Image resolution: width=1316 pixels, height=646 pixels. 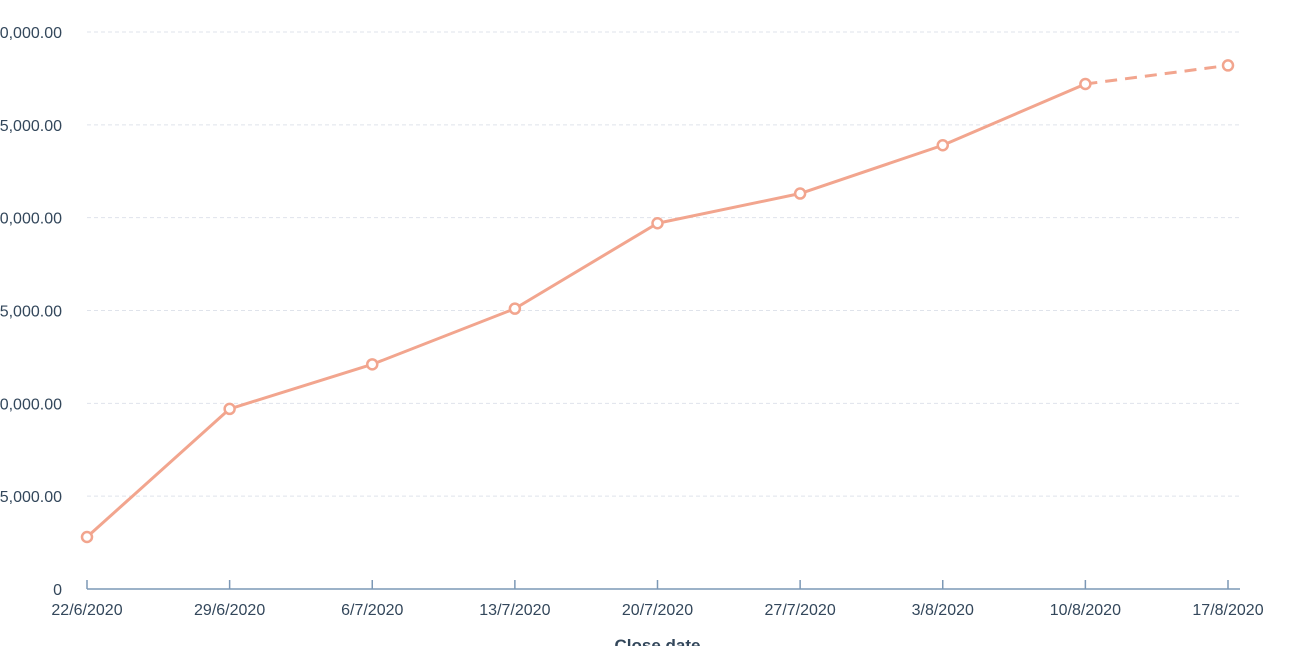 What do you see at coordinates (31, 219) in the screenshot?
I see `y-tick-label: 20,000.00` at bounding box center [31, 219].